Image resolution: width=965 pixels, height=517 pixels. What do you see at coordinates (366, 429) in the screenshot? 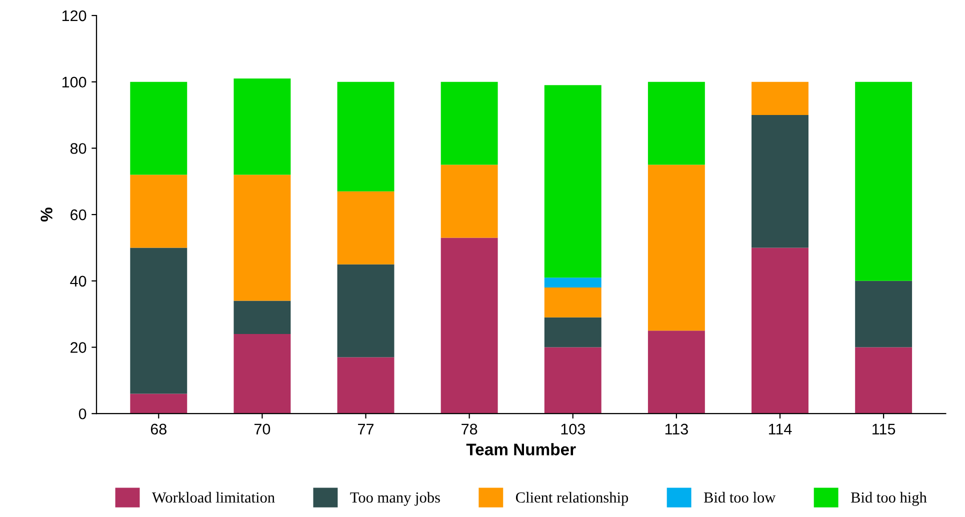
I see `x-tick-label: 77` at bounding box center [366, 429].